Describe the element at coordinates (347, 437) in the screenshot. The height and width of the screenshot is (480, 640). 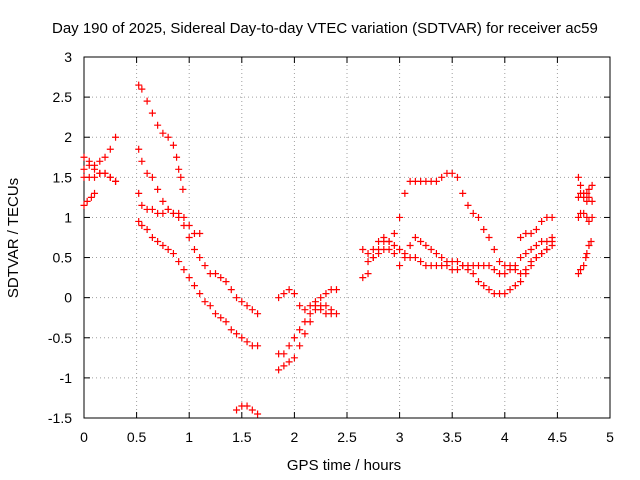
I see `x-tick-label: 2.5` at that location.